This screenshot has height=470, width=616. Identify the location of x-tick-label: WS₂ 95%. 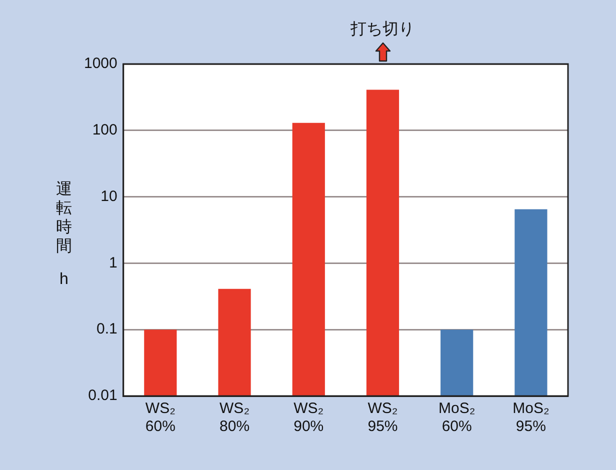
(383, 418).